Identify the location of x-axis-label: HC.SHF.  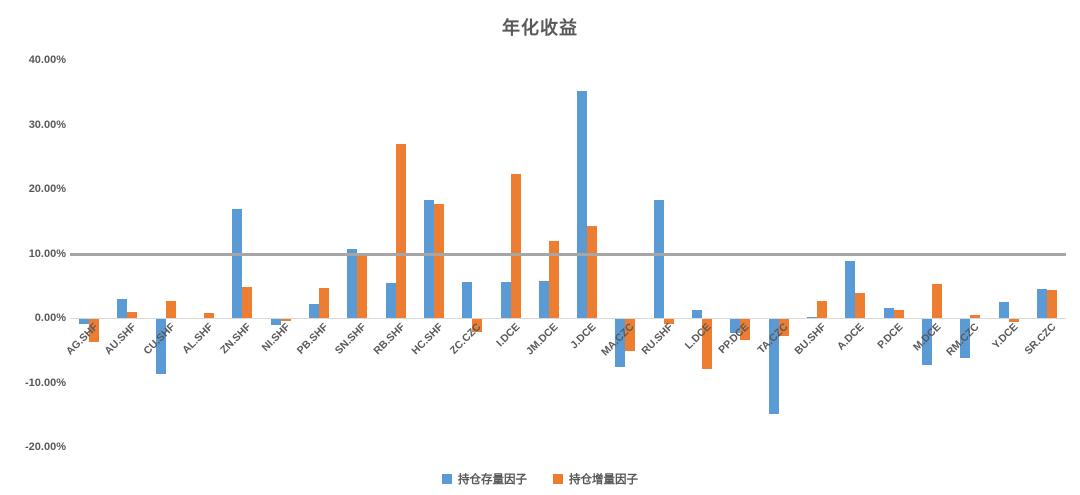
(427, 339).